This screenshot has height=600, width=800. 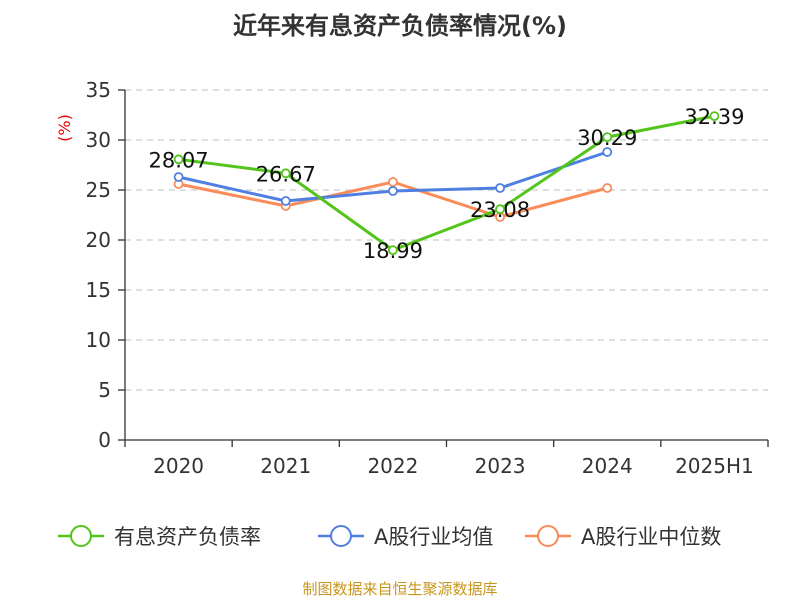 What do you see at coordinates (285, 466) in the screenshot?
I see `x-tick-label: 2021` at bounding box center [285, 466].